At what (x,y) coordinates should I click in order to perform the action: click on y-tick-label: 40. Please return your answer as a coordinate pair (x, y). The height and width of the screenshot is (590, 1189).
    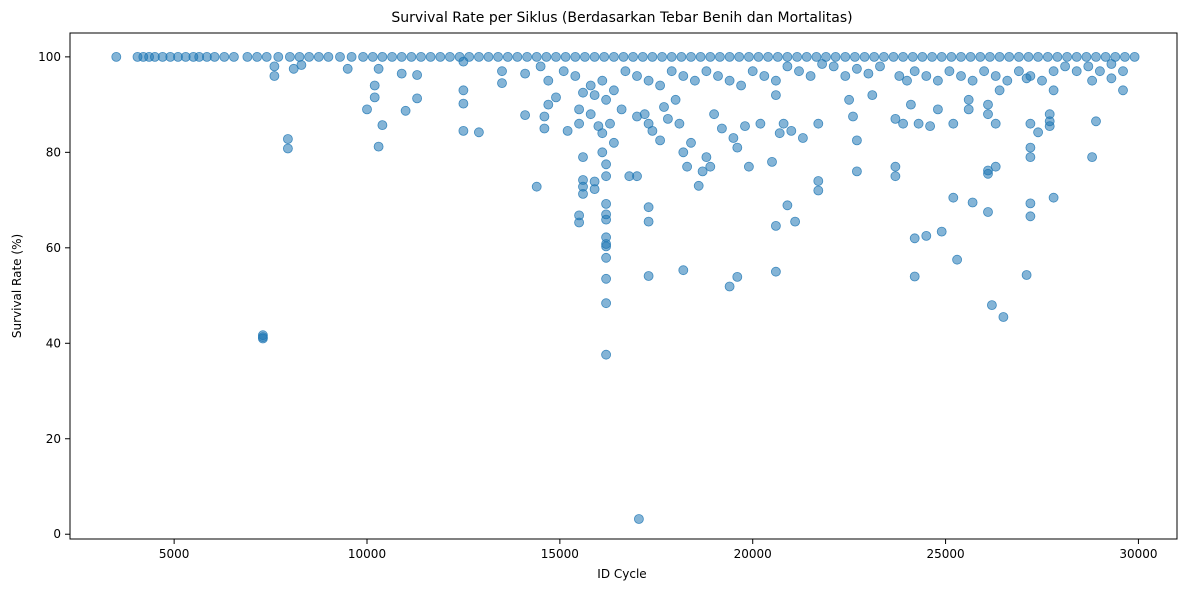
    Looking at the image, I should click on (53, 343).